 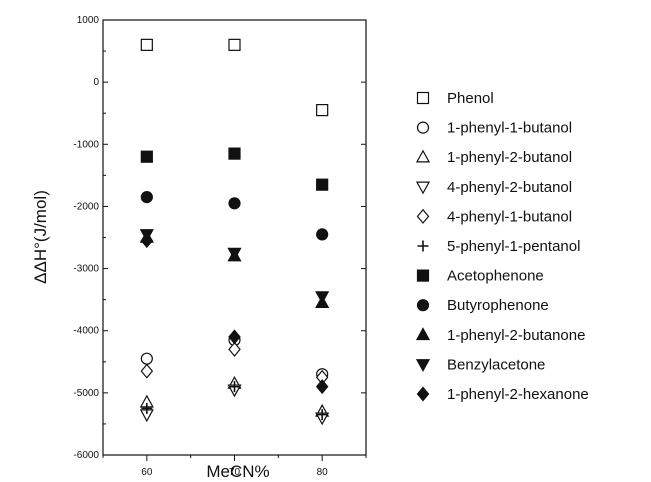 What do you see at coordinates (86, 206) in the screenshot?
I see `y-tick-label: -2000` at bounding box center [86, 206].